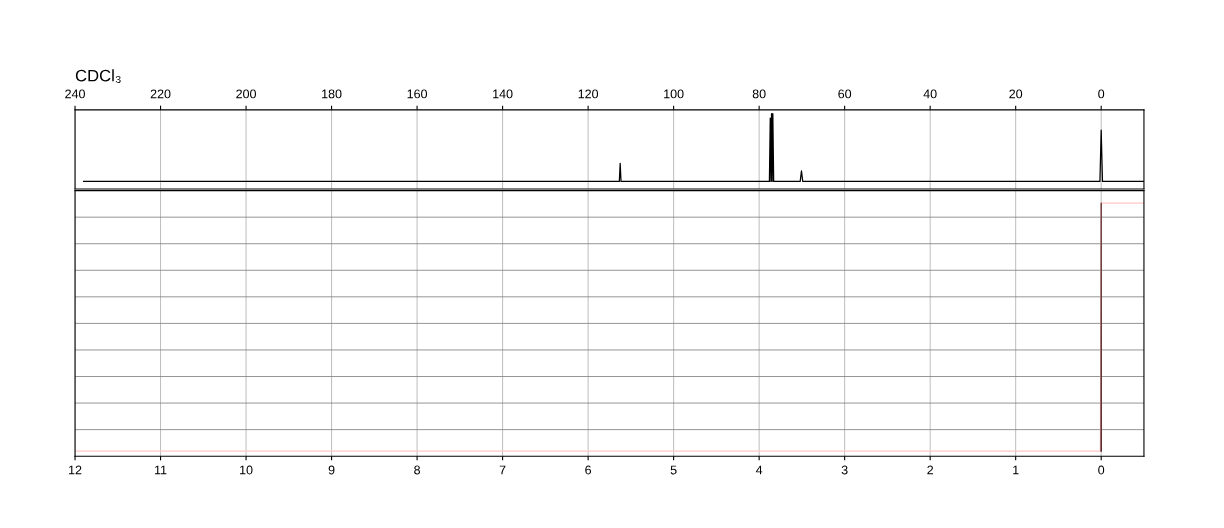 The height and width of the screenshot is (528, 1224). I want to click on x-tick-label: 200, so click(246, 94).